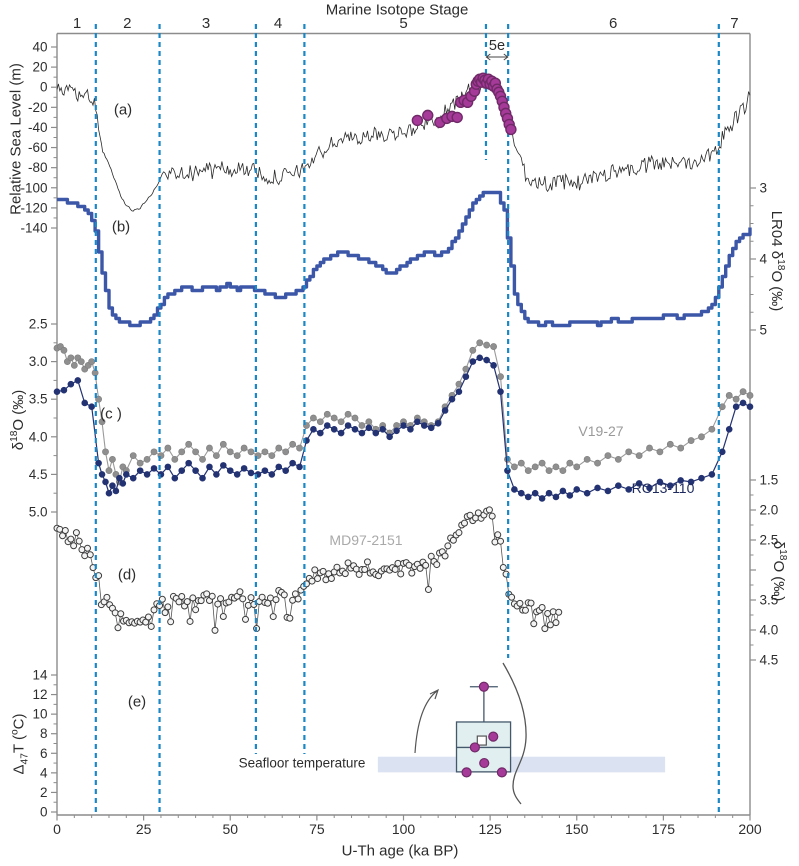 The height and width of the screenshot is (866, 799). I want to click on y-axis-title-d47t: Δ47T (oC), so click(20, 744).